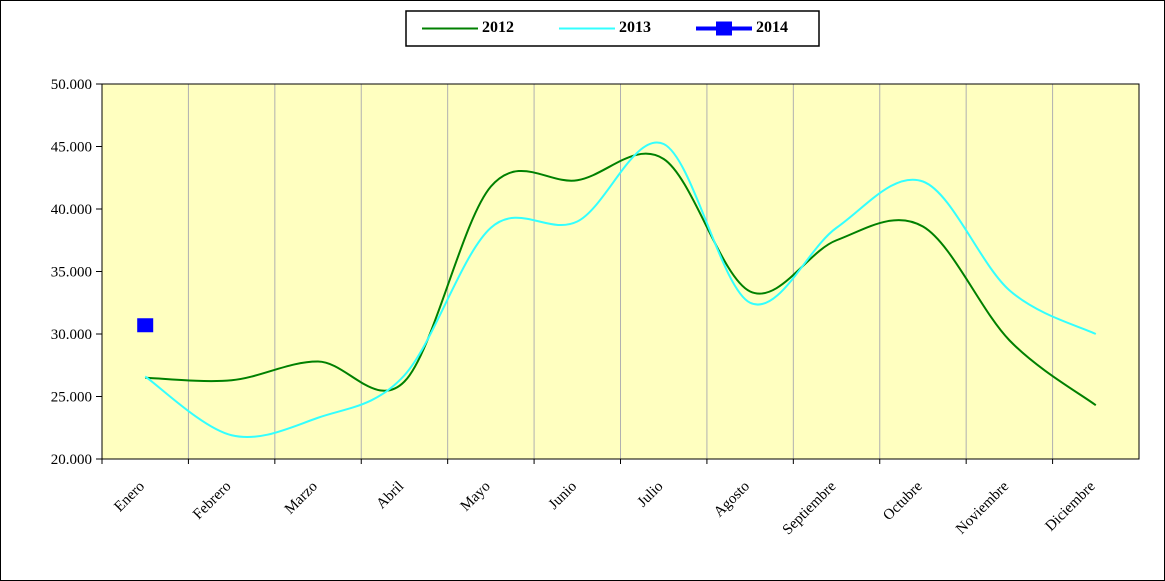 Image resolution: width=1165 pixels, height=581 pixels. What do you see at coordinates (498, 27) in the screenshot?
I see `legend-label: 2012` at bounding box center [498, 27].